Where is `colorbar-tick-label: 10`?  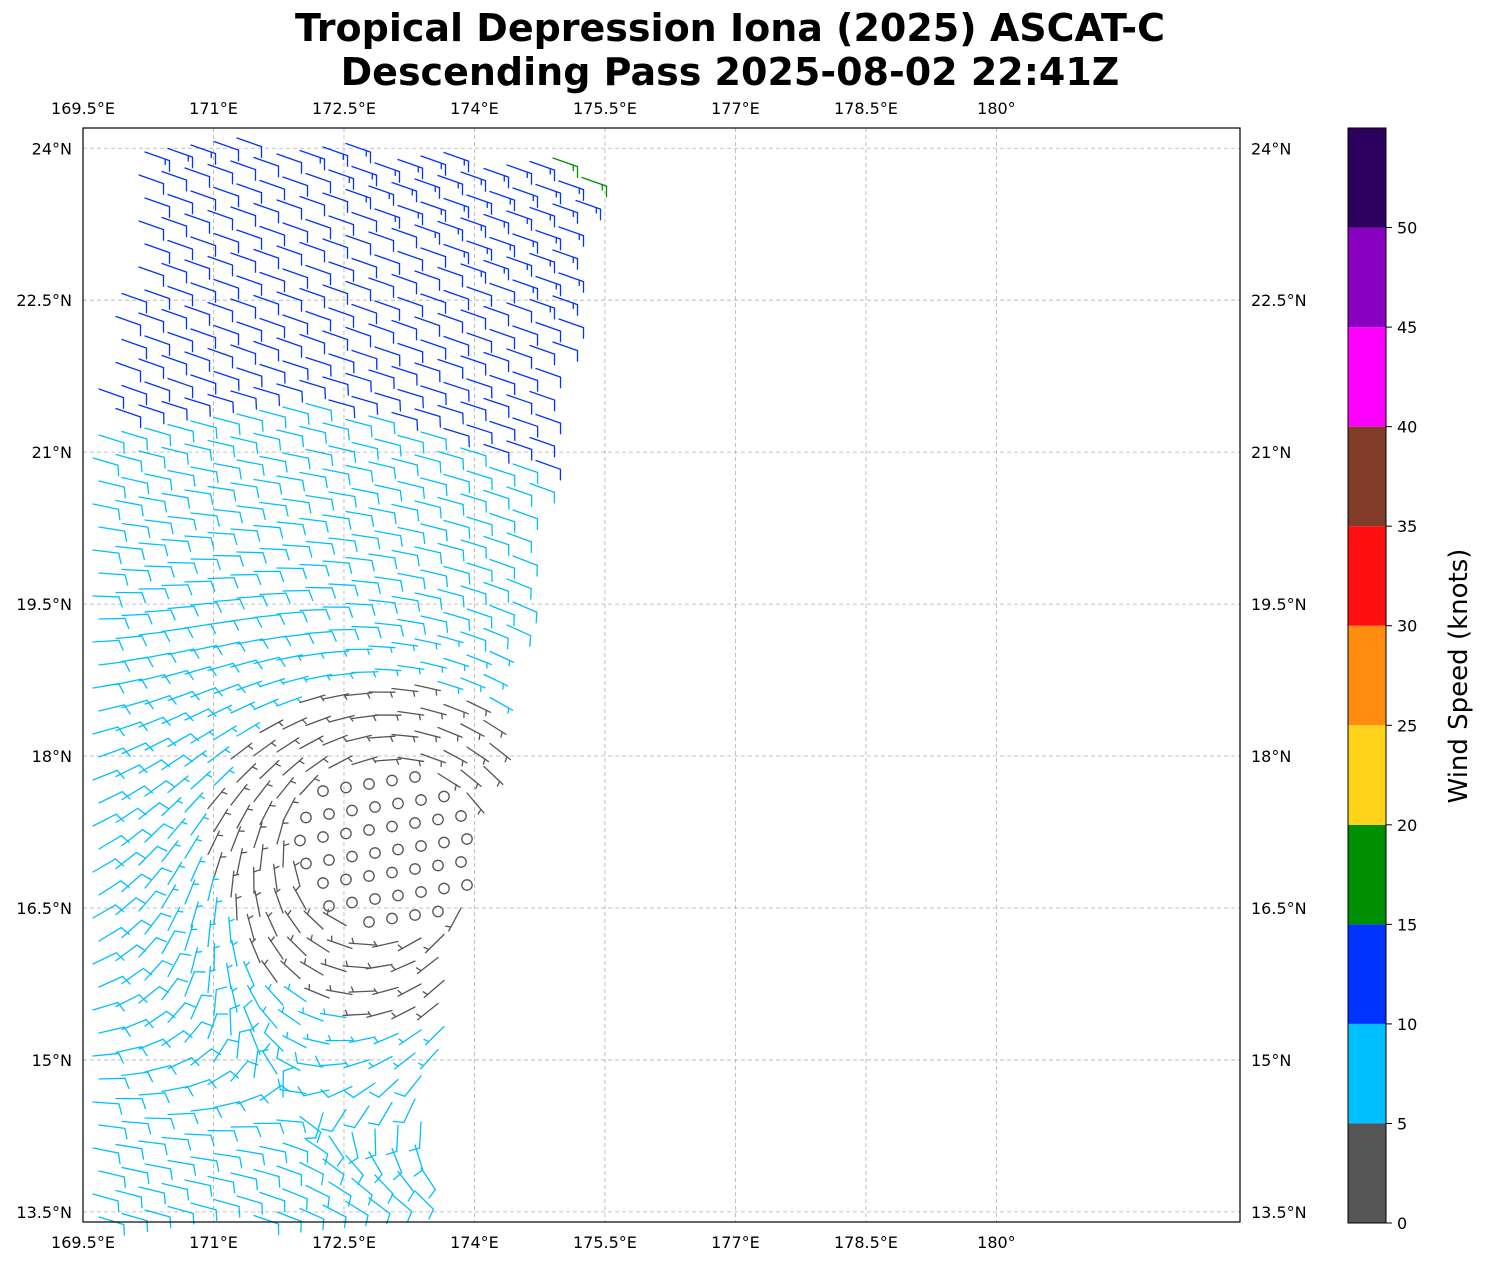 colorbar-tick-label: 10 is located at coordinates (1407, 1024).